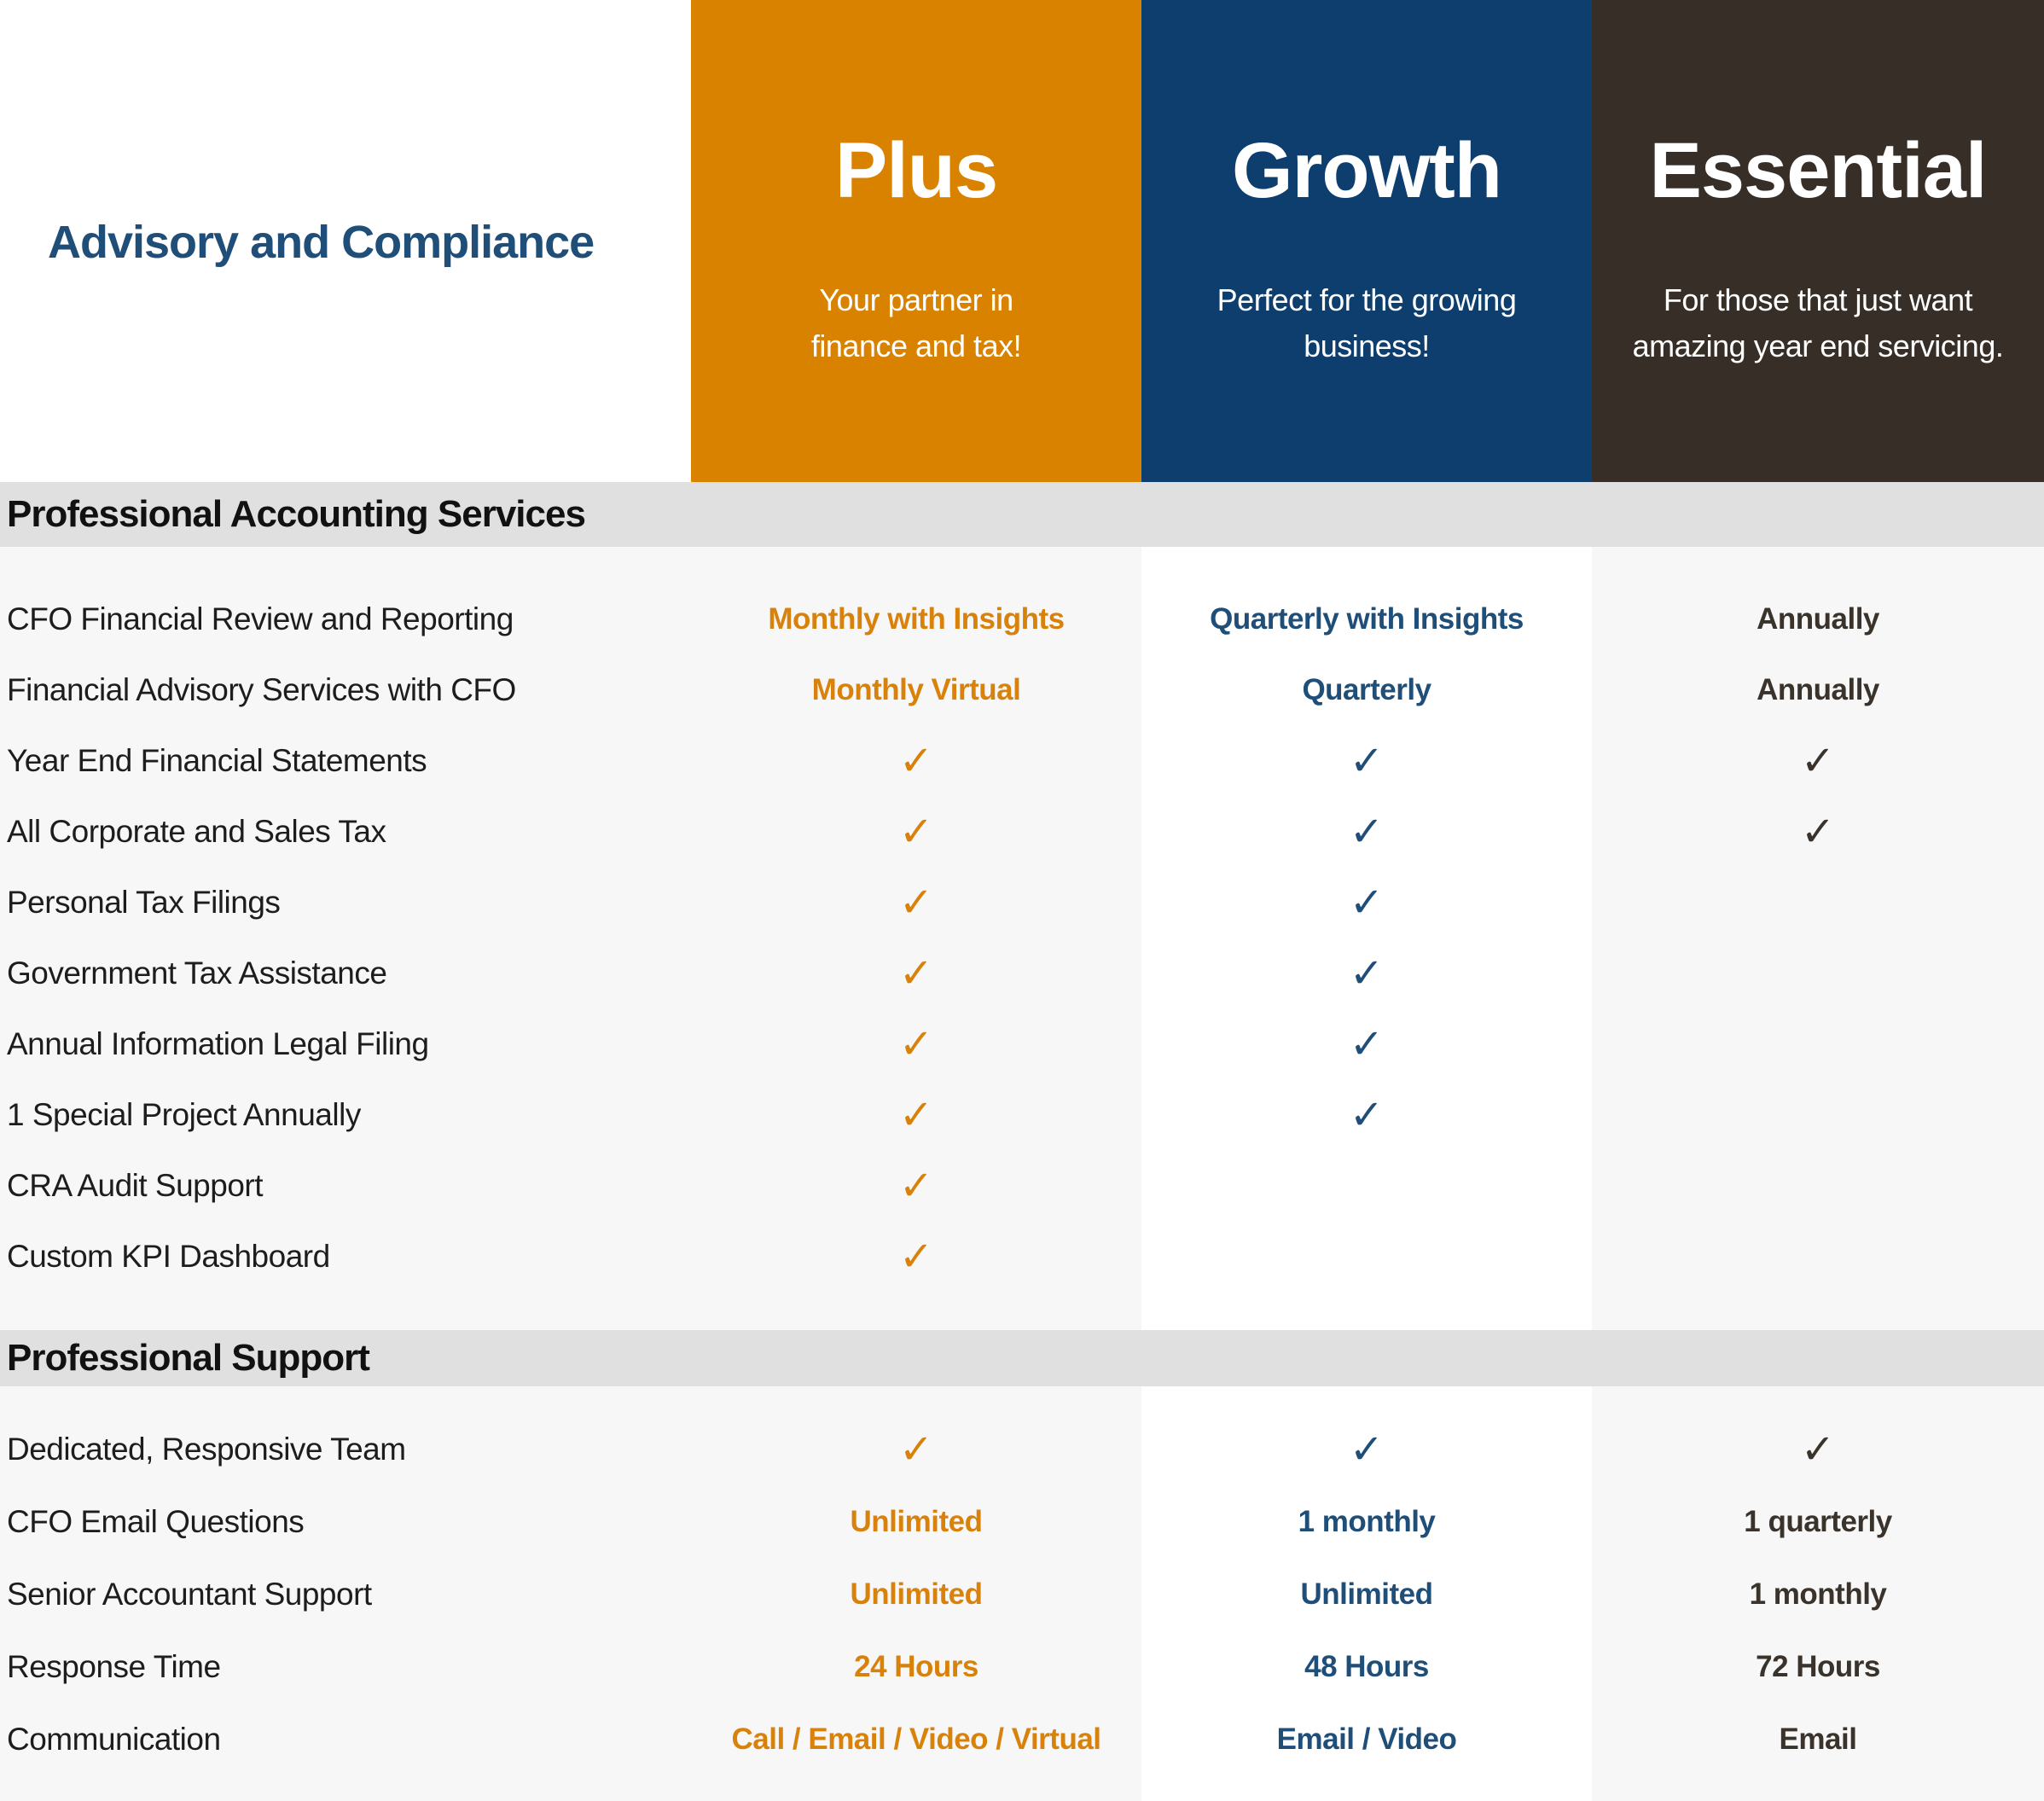  I want to click on plan-tagline-line: For those that just want, so click(1818, 299).